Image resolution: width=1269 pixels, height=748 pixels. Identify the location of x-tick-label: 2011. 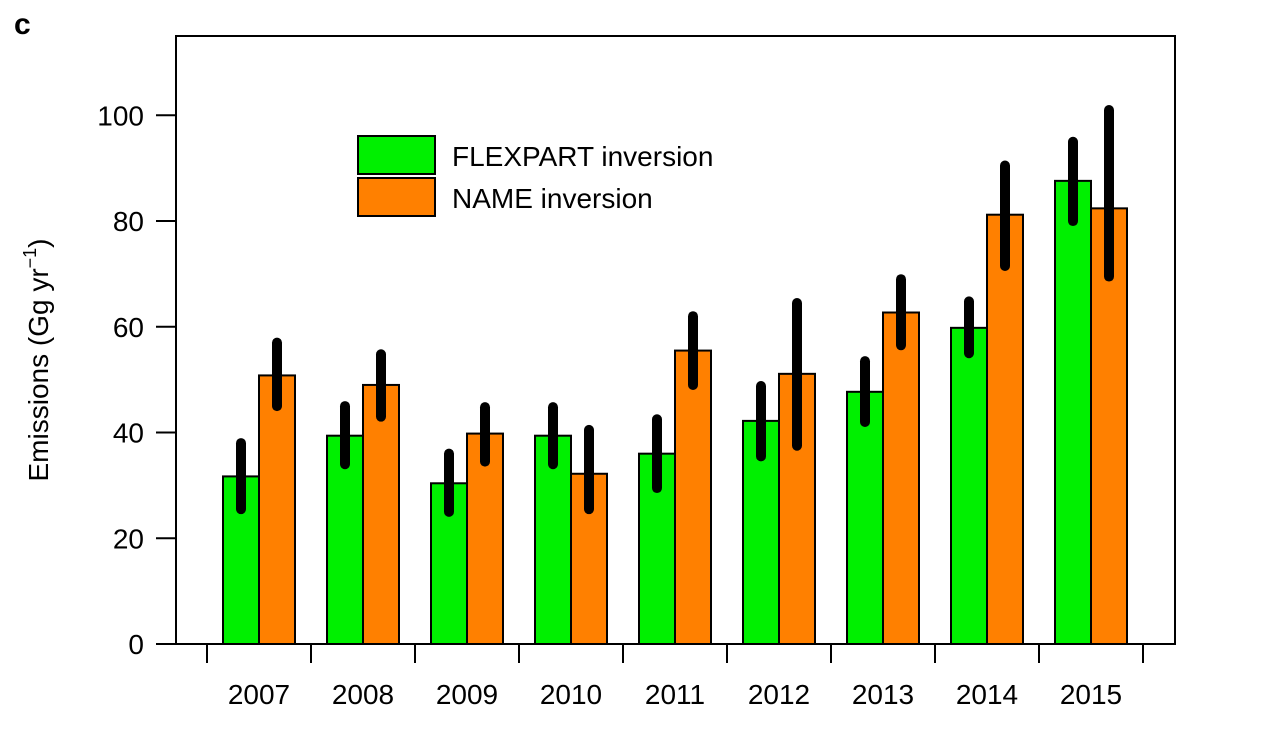
(675, 694).